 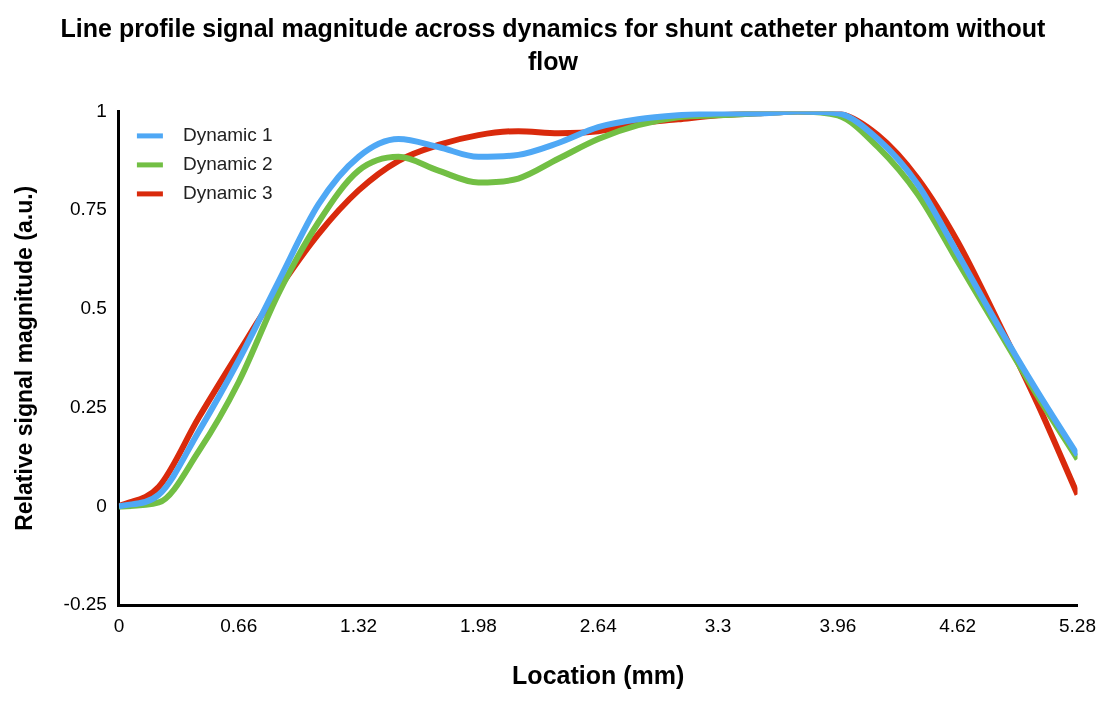 What do you see at coordinates (227, 193) in the screenshot?
I see `legend-label: Dynamic 3` at bounding box center [227, 193].